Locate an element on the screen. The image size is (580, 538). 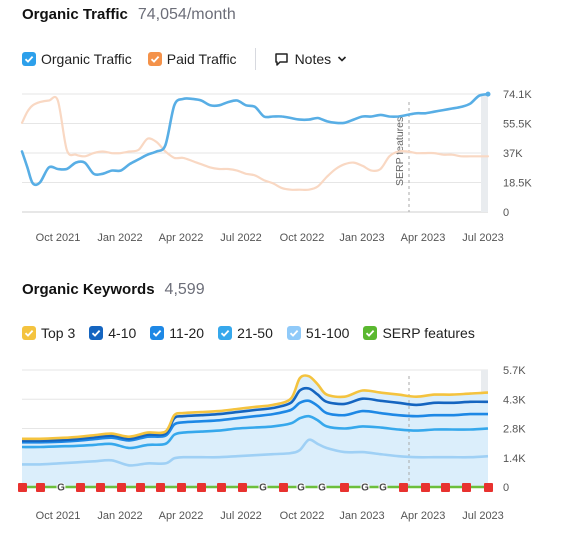
organic-traffic-legend: Organic Traffic Paid Traffic Notes is located at coordinates (184, 59).